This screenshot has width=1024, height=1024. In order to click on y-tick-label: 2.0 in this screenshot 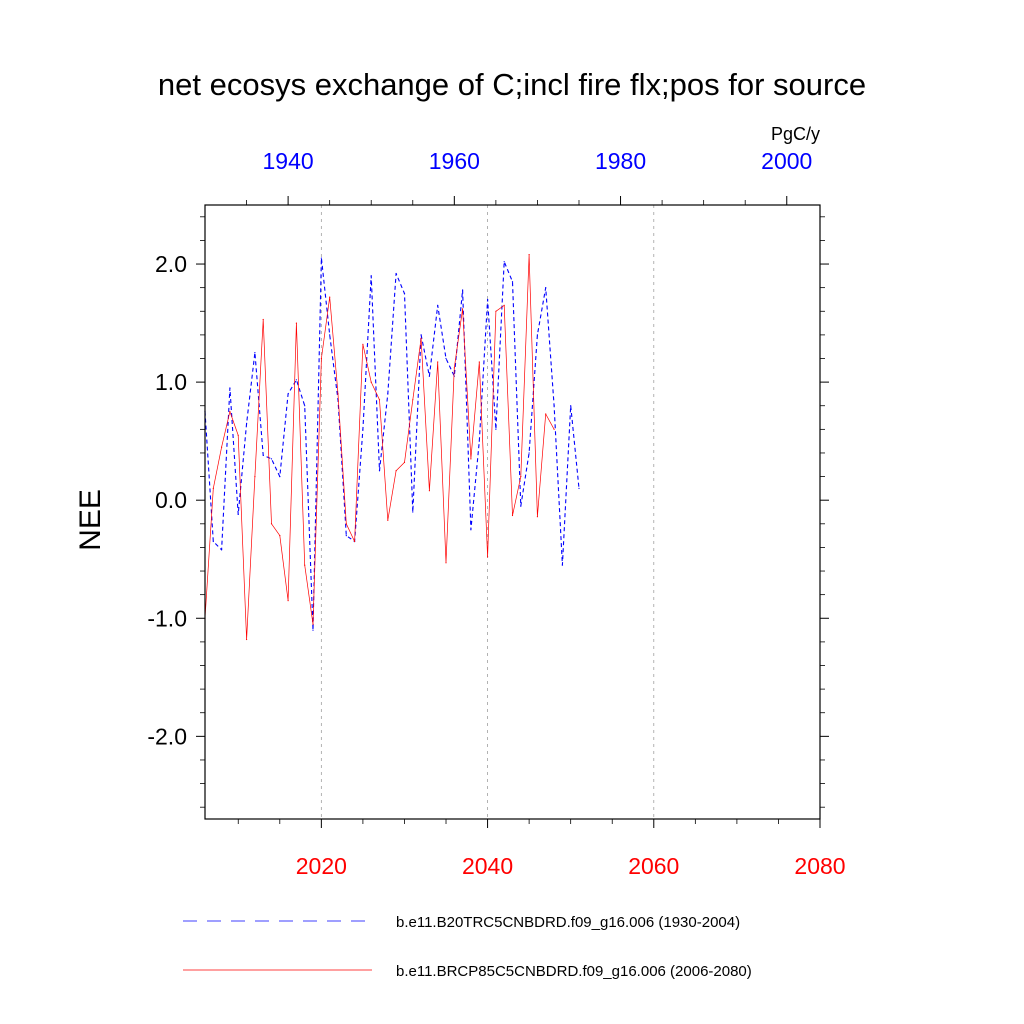, I will do `click(171, 264)`.